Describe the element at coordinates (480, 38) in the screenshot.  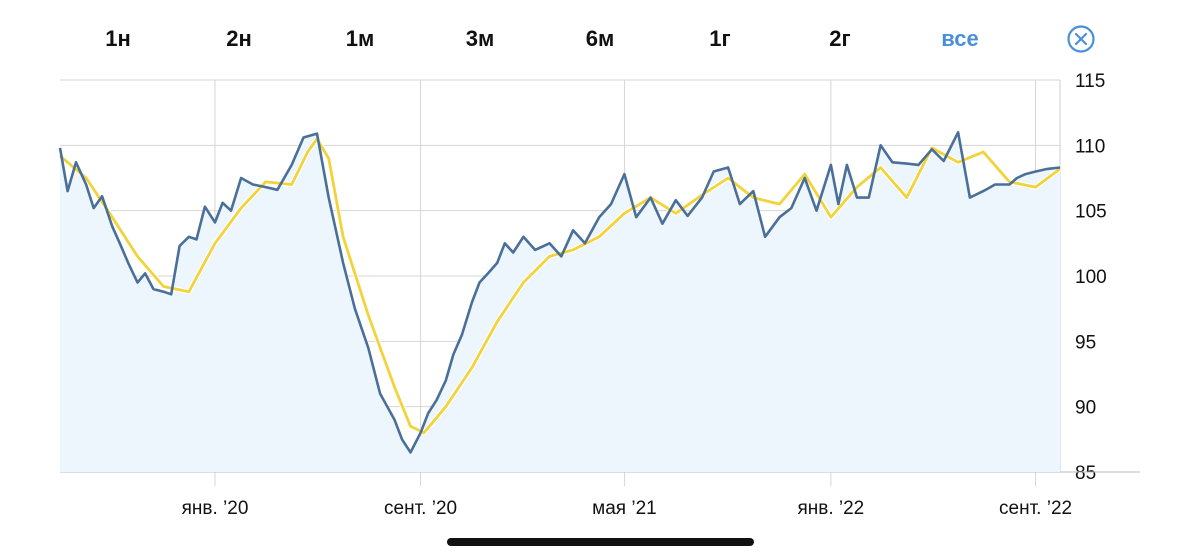
I see `range-3-months-button: 3м` at that location.